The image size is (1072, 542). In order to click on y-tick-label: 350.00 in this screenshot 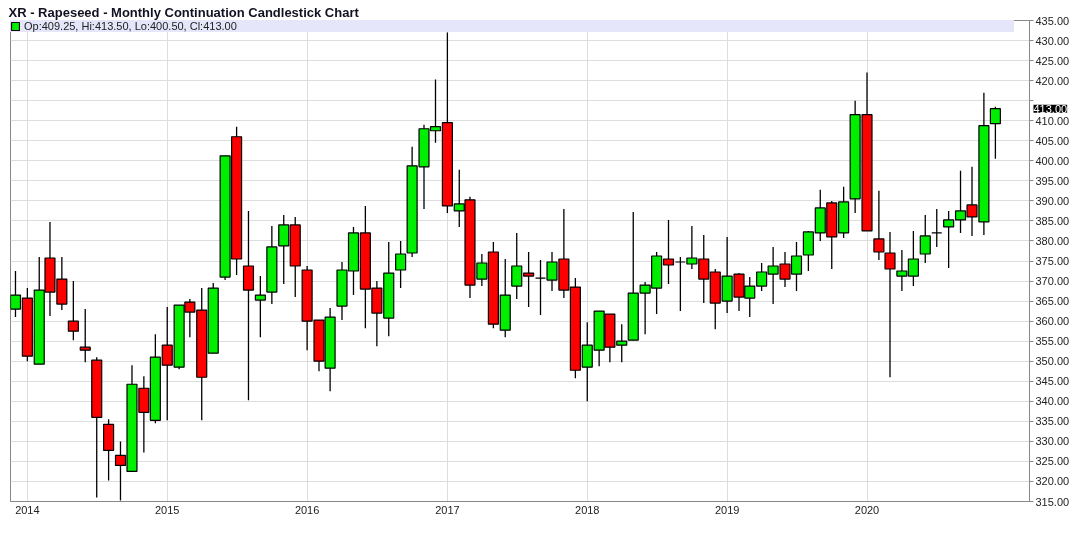, I will do `click(1052, 361)`.